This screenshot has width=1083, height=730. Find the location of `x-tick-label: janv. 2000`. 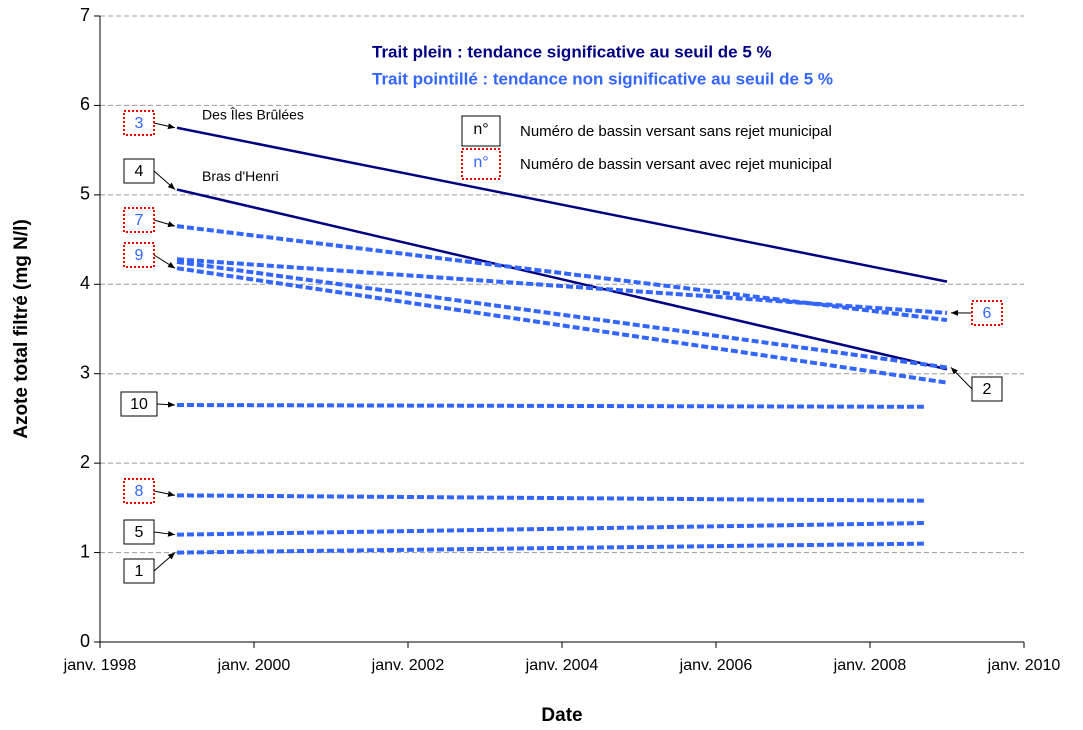

x-tick-label: janv. 2000 is located at coordinates (254, 665).